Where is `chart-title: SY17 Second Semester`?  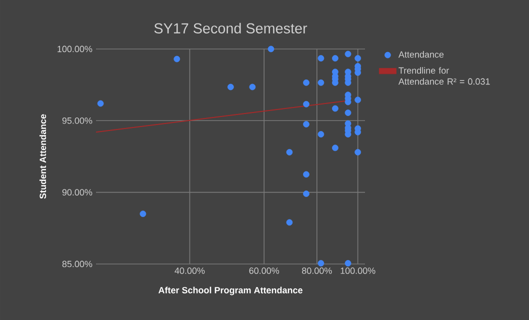
chart-title: SY17 Second Semester is located at coordinates (231, 28).